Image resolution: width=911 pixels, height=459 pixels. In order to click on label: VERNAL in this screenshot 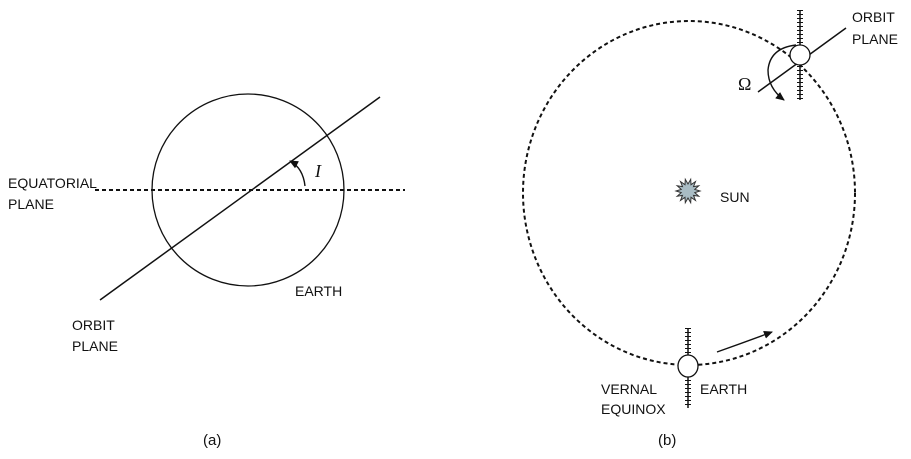, I will do `click(629, 389)`.